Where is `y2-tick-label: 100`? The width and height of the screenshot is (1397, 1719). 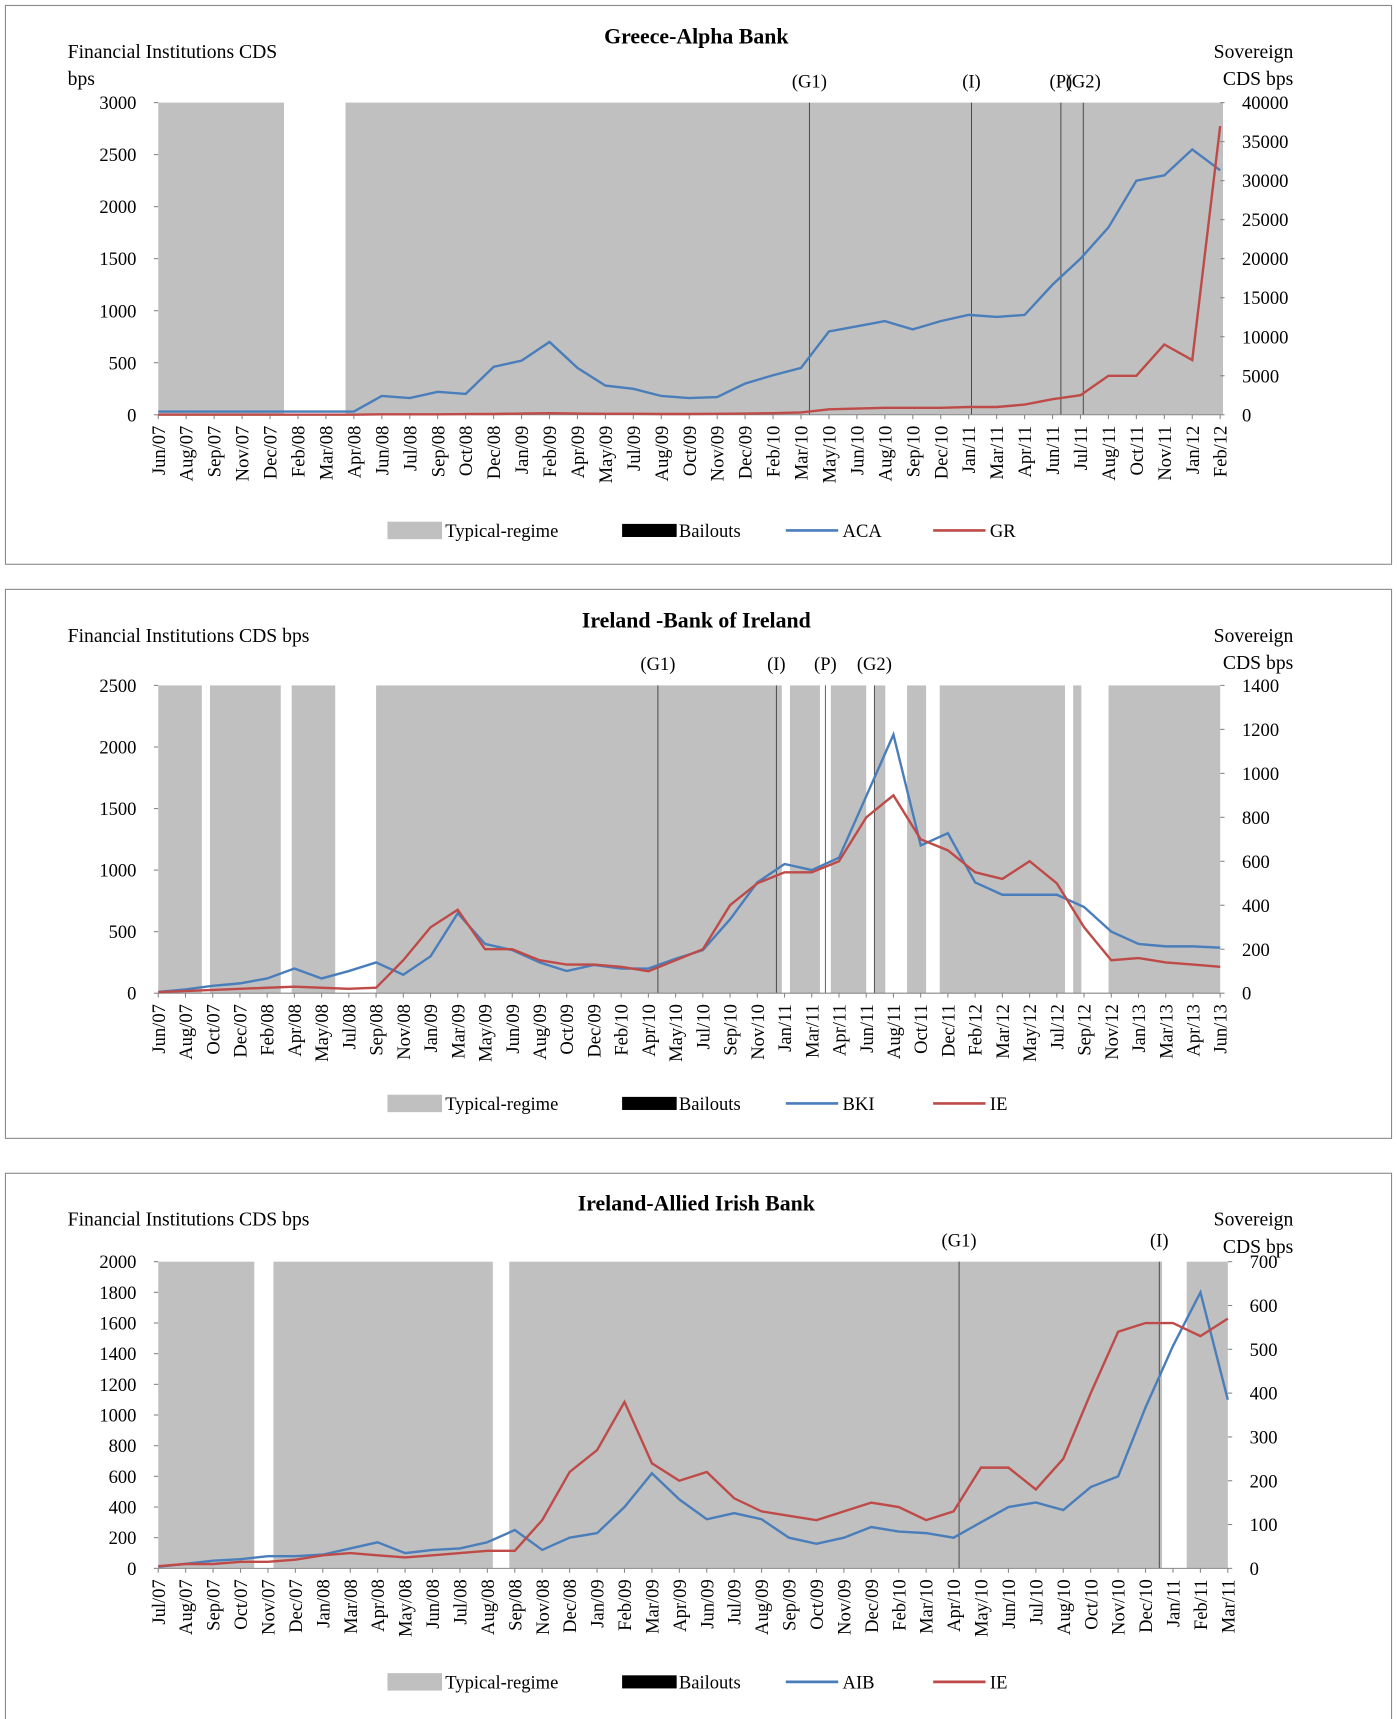 y2-tick-label: 100 is located at coordinates (1264, 1525).